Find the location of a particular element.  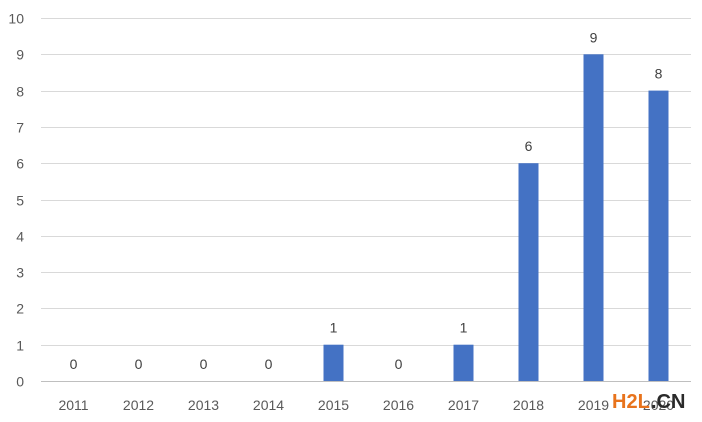

x-tick-label: 2013 is located at coordinates (203, 405).